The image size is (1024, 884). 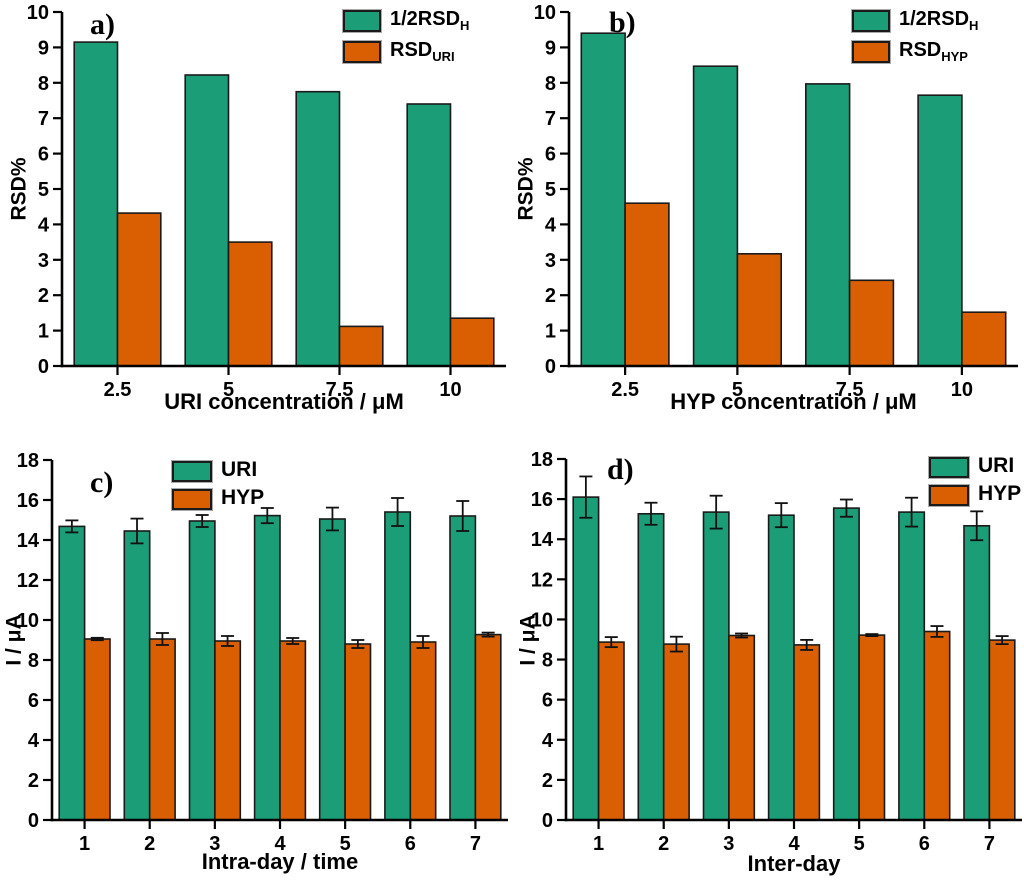 What do you see at coordinates (361, 346) in the screenshot?
I see `bar-RSDURI-7.5` at bounding box center [361, 346].